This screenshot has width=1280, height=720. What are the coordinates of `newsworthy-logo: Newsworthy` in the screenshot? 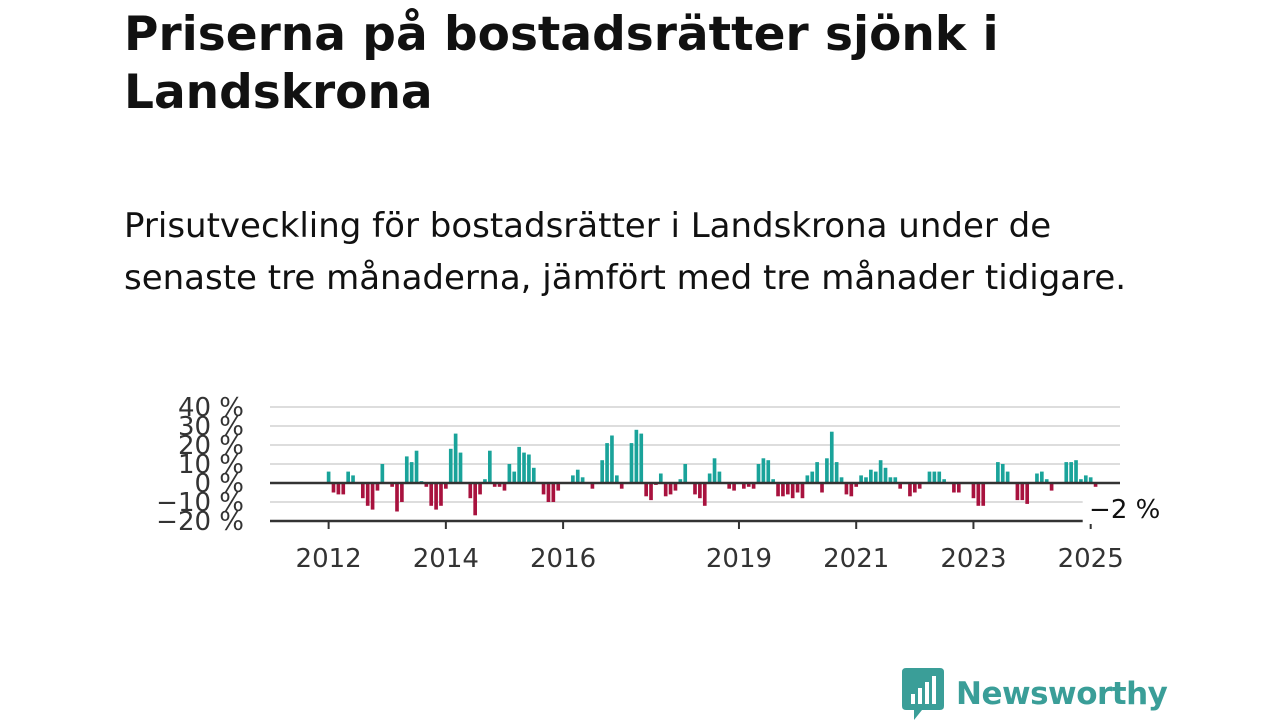 It's located at (1035, 694).